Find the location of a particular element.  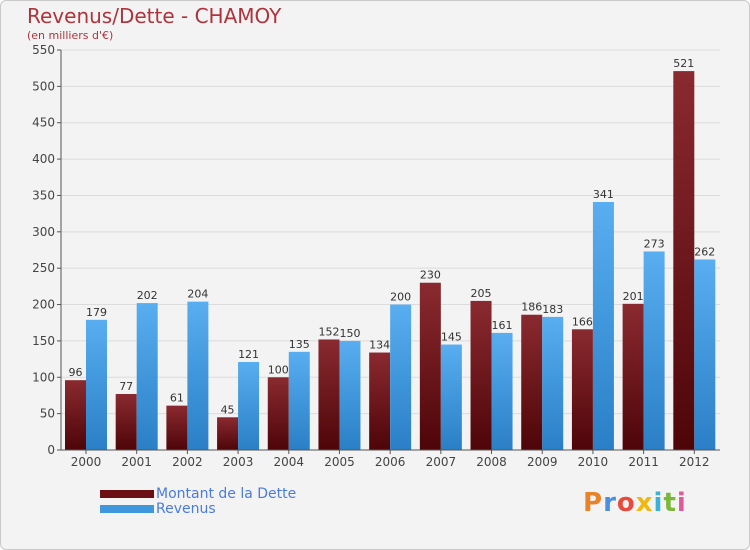

x-tick-label: 2012 is located at coordinates (694, 462).